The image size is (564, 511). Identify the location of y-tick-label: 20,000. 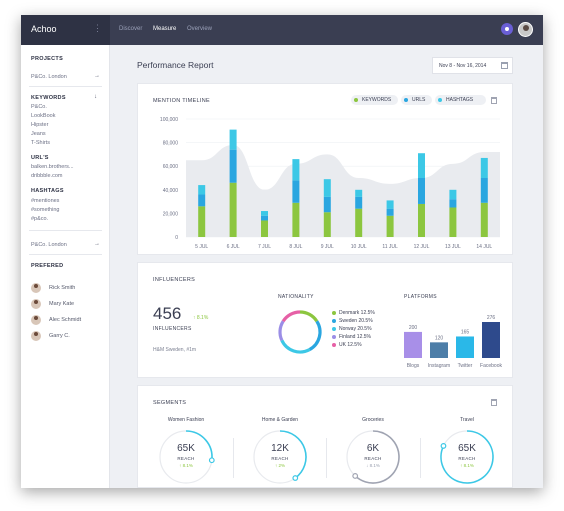
(171, 214).